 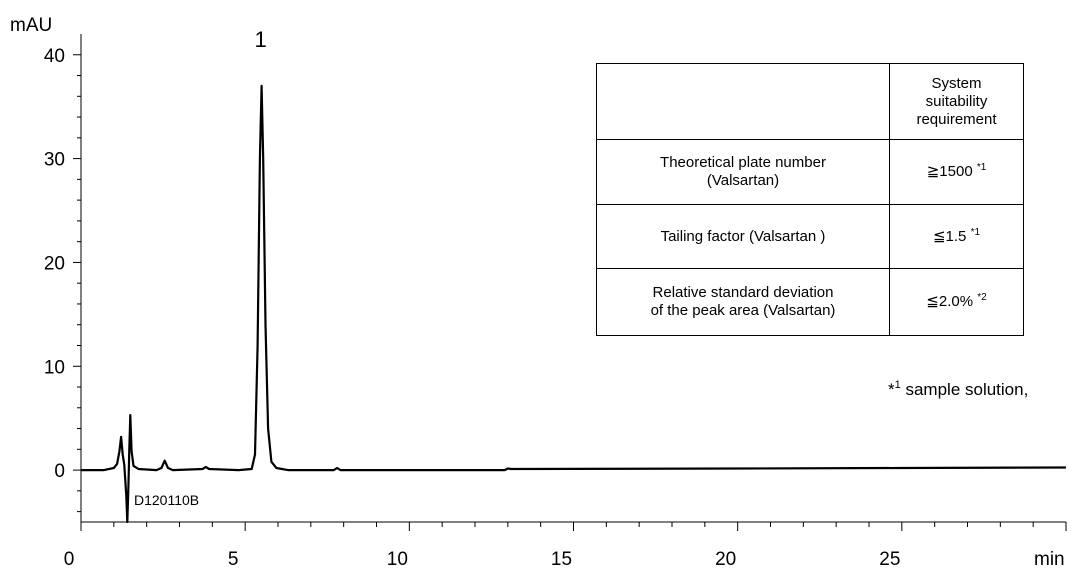 What do you see at coordinates (31, 25) in the screenshot?
I see `y-axis-unit-label: mAU` at bounding box center [31, 25].